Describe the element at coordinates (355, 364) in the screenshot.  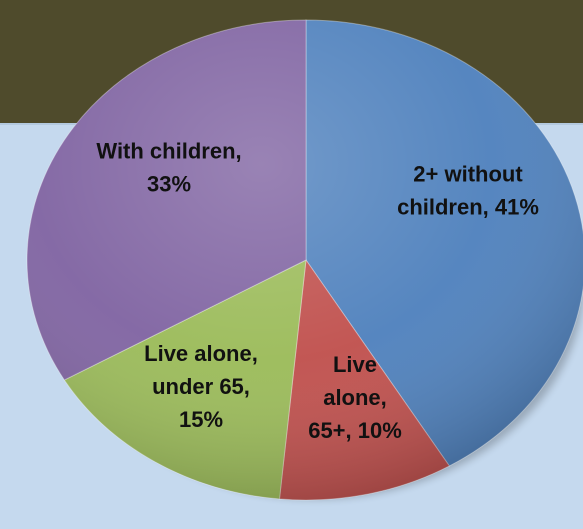
I see `slice-label-line: Live` at that location.